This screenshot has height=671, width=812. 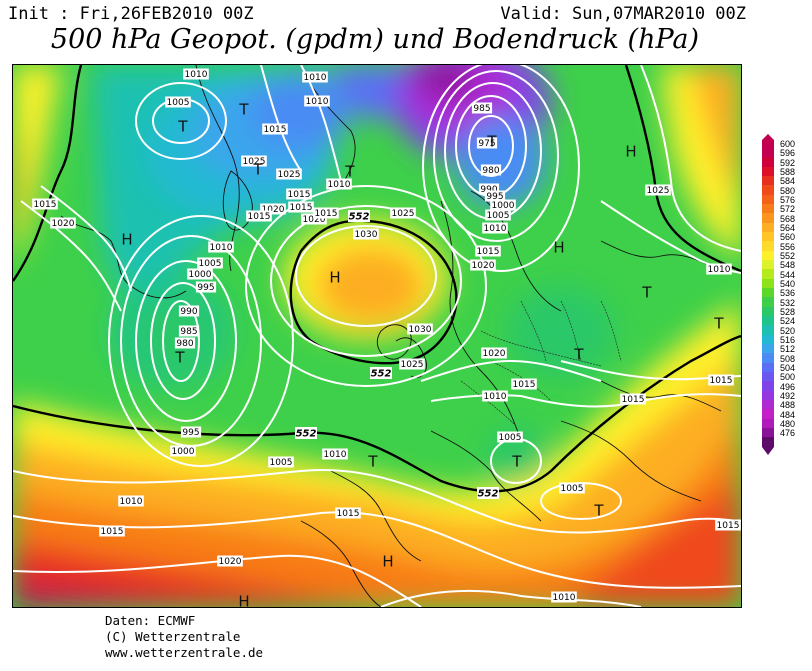 What do you see at coordinates (131, 14) in the screenshot?
I see `init-time: Init : Fri,26FEB2010 00Z` at bounding box center [131, 14].